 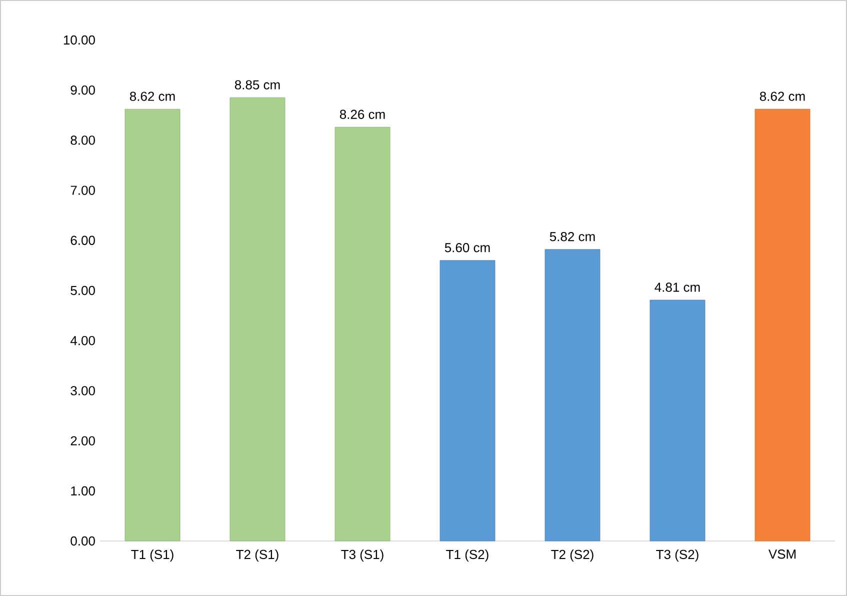 What do you see at coordinates (467, 247) in the screenshot?
I see `data-label: 5.60 cm` at bounding box center [467, 247].